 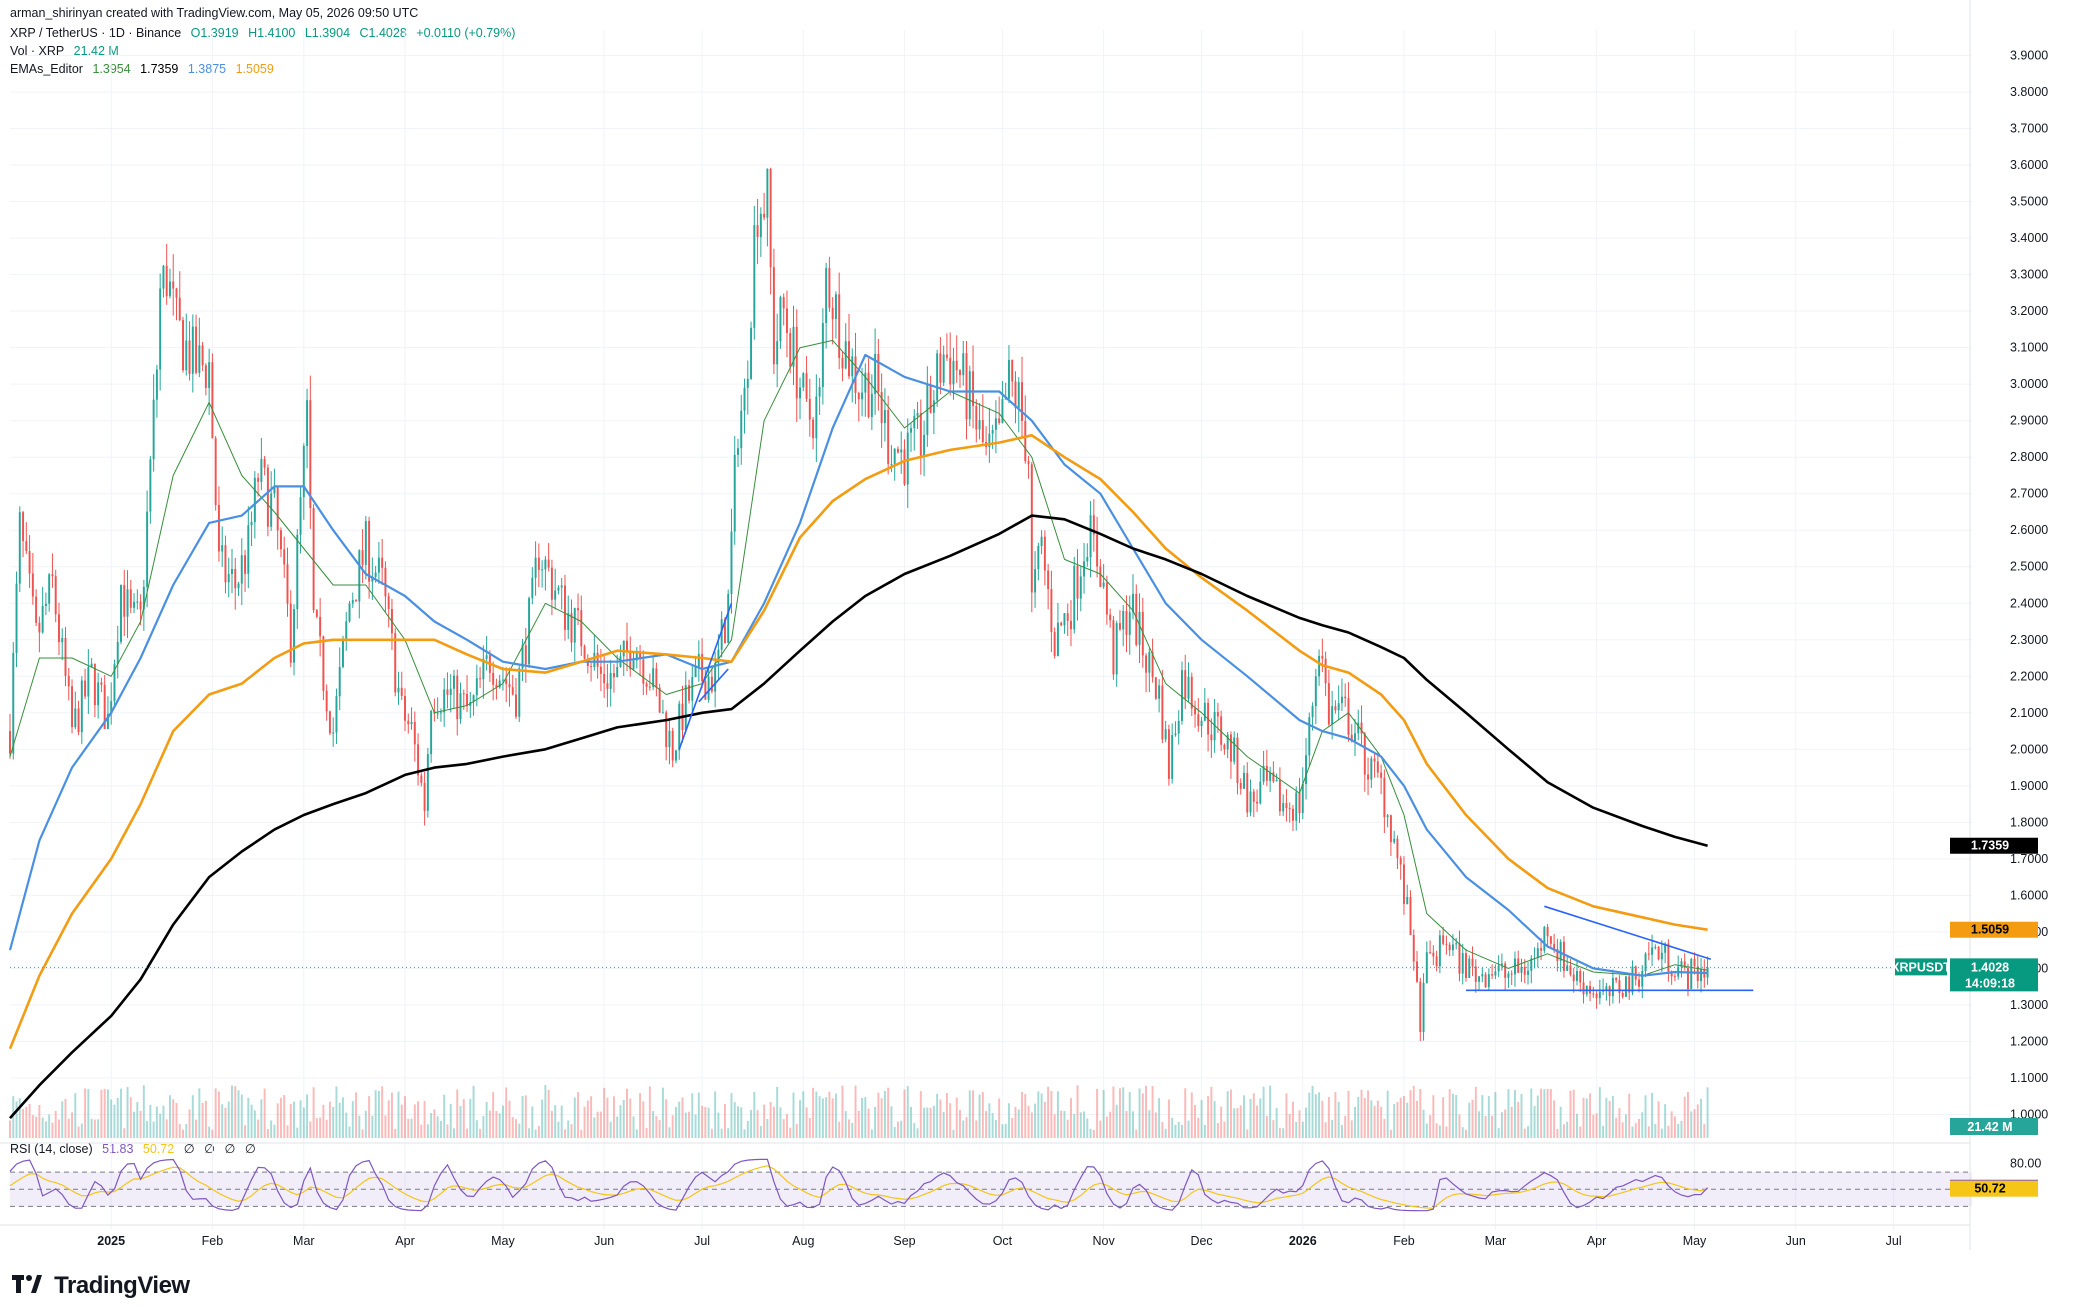 I want to click on tradingview-logo: TradingView, so click(x=101, y=1286).